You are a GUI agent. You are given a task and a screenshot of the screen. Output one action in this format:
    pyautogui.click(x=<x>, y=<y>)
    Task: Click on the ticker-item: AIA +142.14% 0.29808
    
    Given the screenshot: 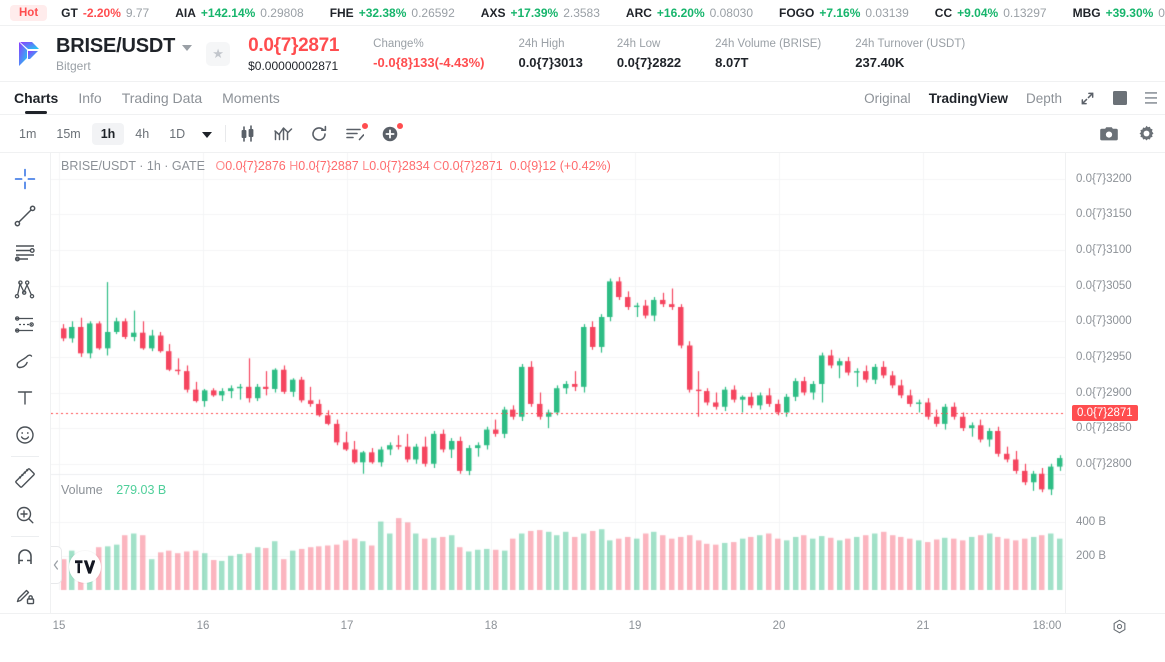 What is the action you would take?
    pyautogui.click(x=239, y=13)
    